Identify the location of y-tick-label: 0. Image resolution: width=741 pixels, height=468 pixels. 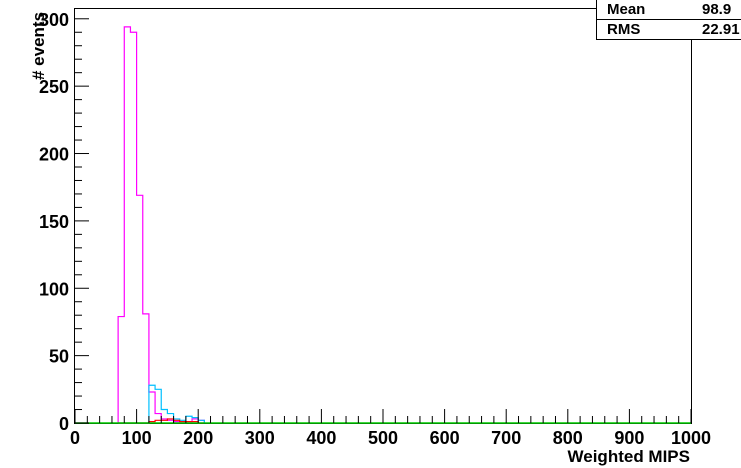
(64, 424).